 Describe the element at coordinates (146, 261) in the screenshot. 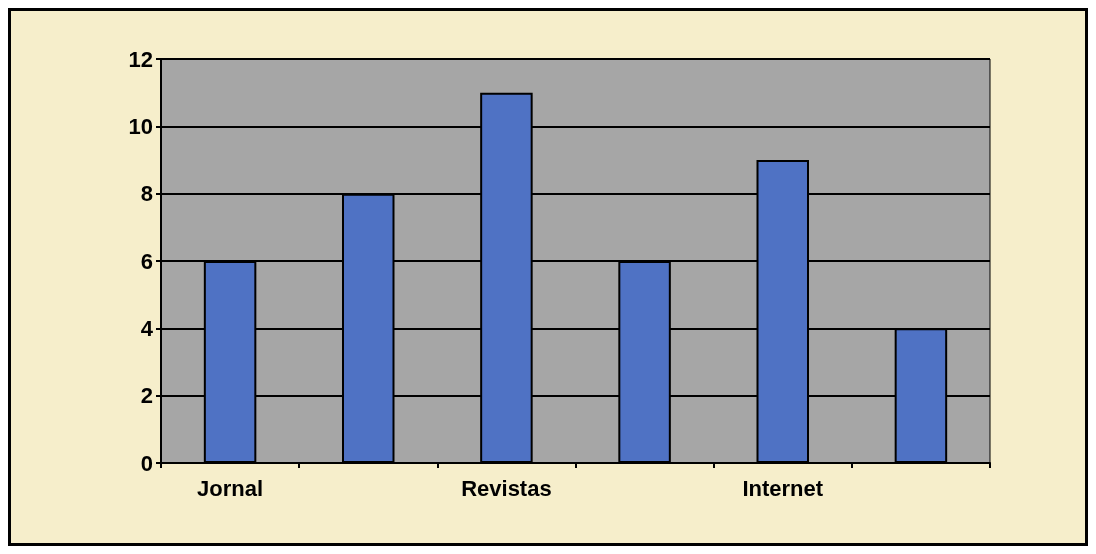

I see `y-tick-label: 6` at that location.